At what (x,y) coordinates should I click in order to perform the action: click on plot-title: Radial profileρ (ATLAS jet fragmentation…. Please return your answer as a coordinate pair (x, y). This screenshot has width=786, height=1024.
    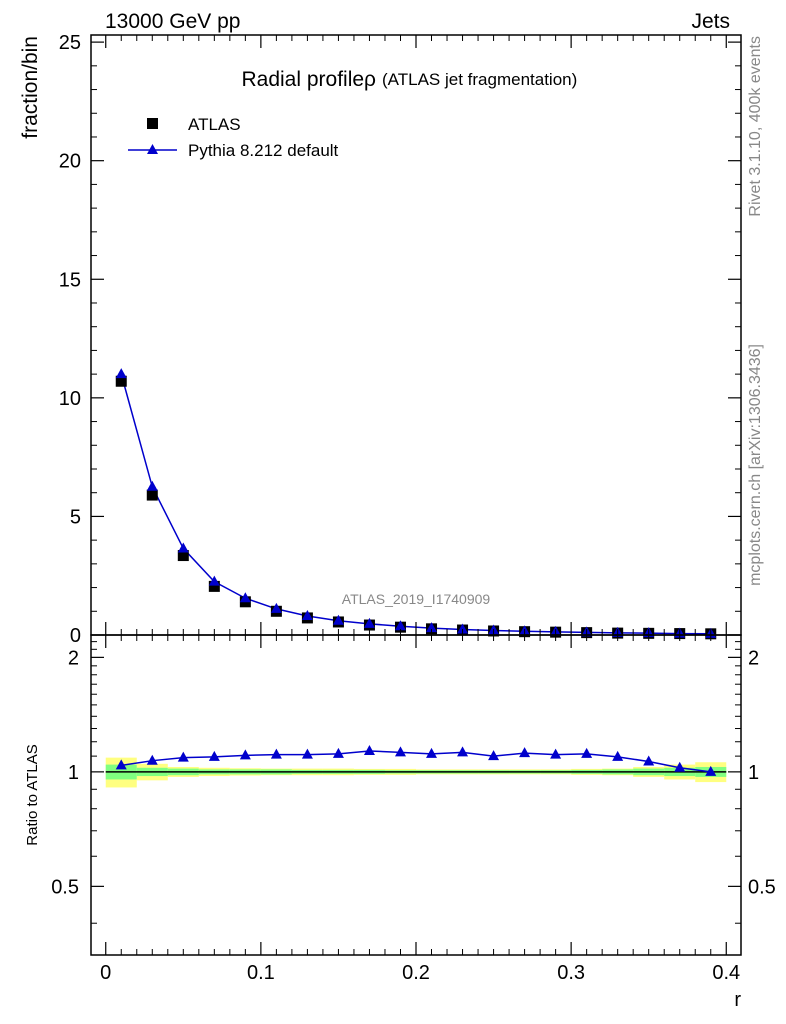
    Looking at the image, I should click on (409, 79).